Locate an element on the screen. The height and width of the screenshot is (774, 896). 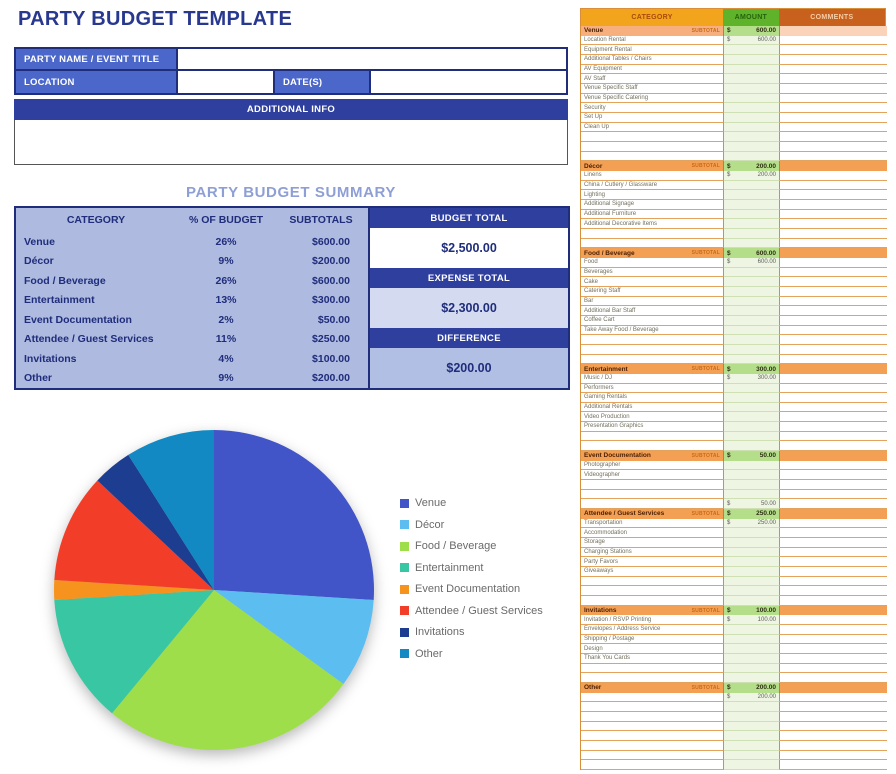
item-label-cell: Invitation / RSVP Printing is located at coordinates (652, 620).